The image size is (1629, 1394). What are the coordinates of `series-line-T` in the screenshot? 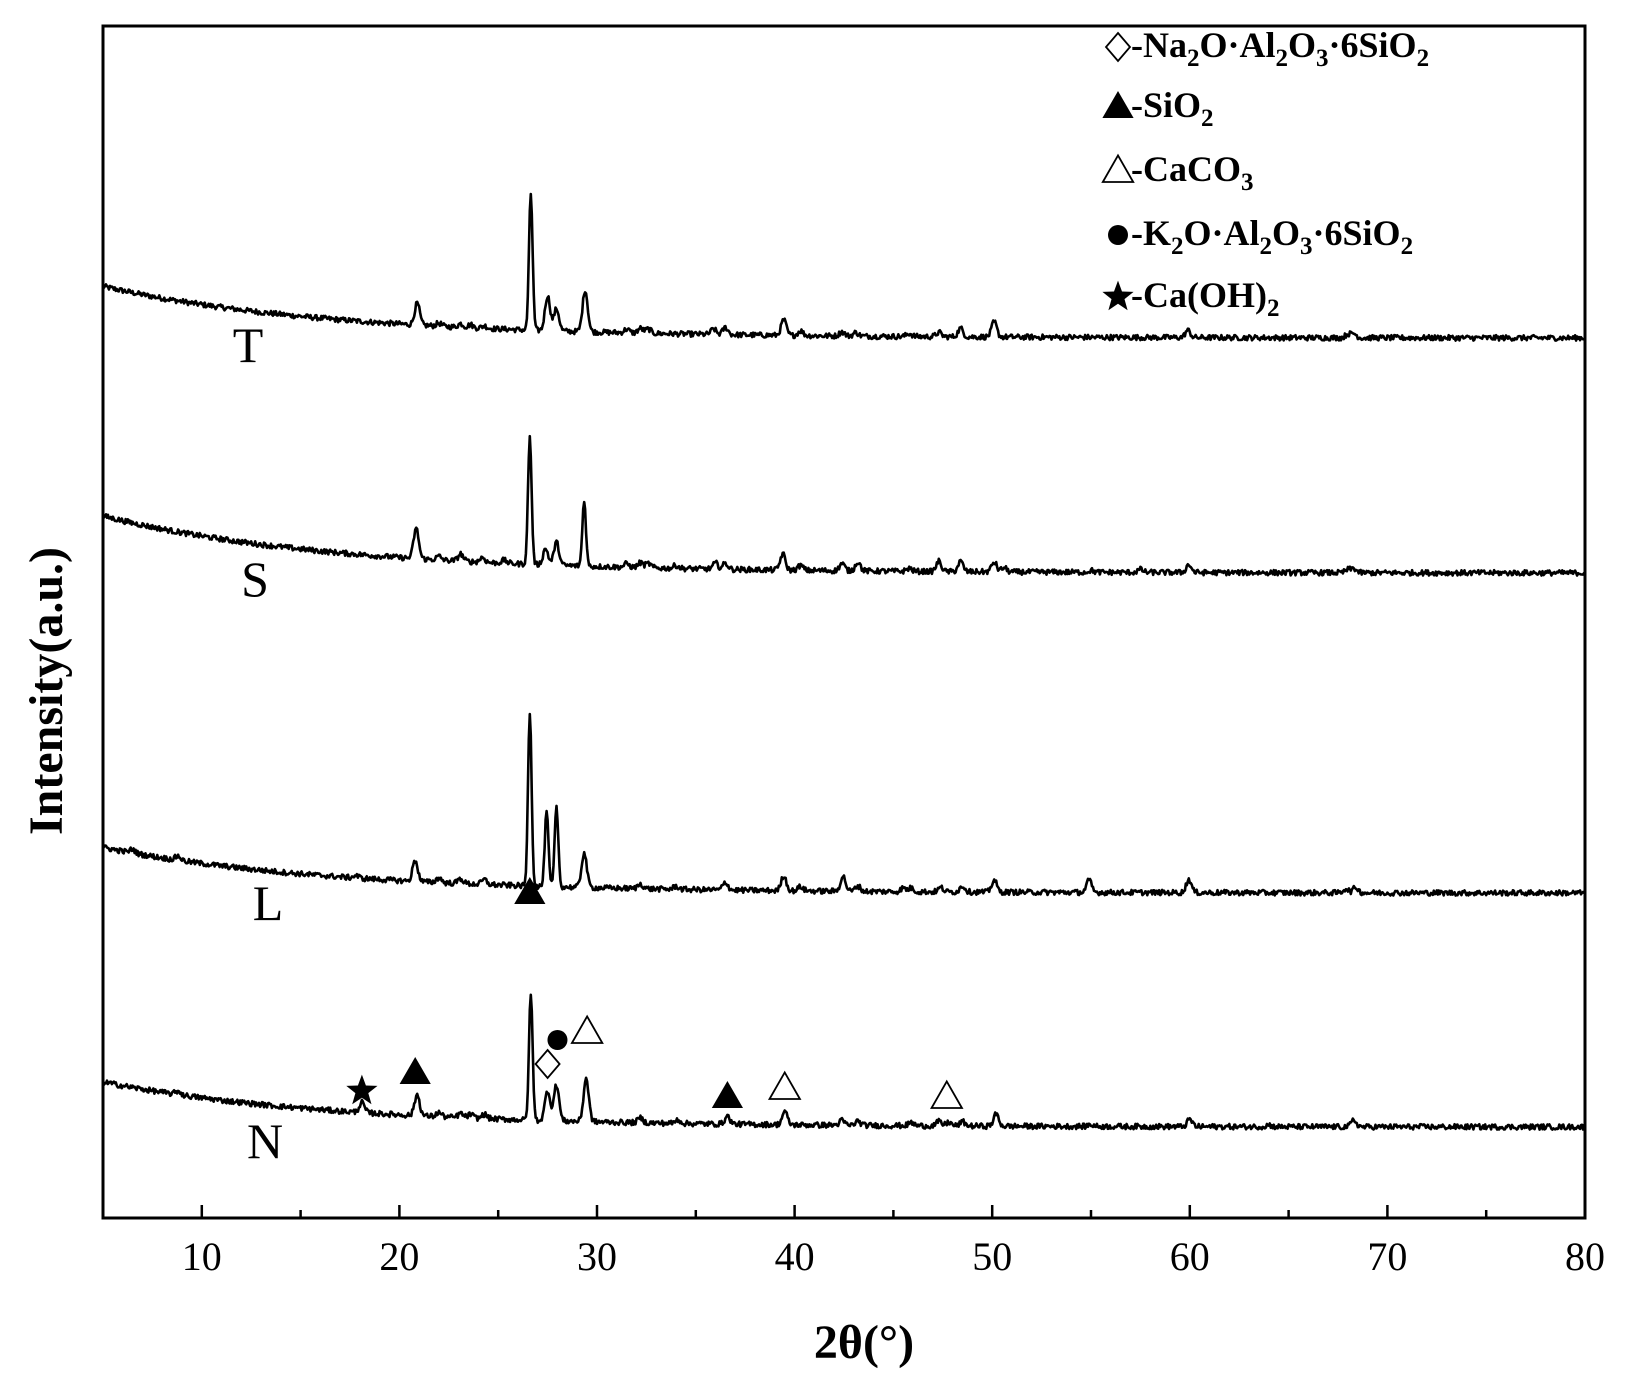 It's located at (843, 267).